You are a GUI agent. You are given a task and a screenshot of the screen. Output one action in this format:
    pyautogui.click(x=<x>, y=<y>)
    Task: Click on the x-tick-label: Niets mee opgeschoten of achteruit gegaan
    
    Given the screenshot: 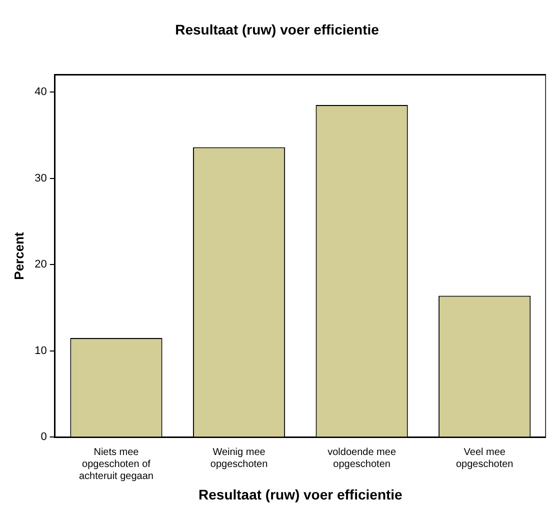 What is the action you would take?
    pyautogui.click(x=116, y=464)
    